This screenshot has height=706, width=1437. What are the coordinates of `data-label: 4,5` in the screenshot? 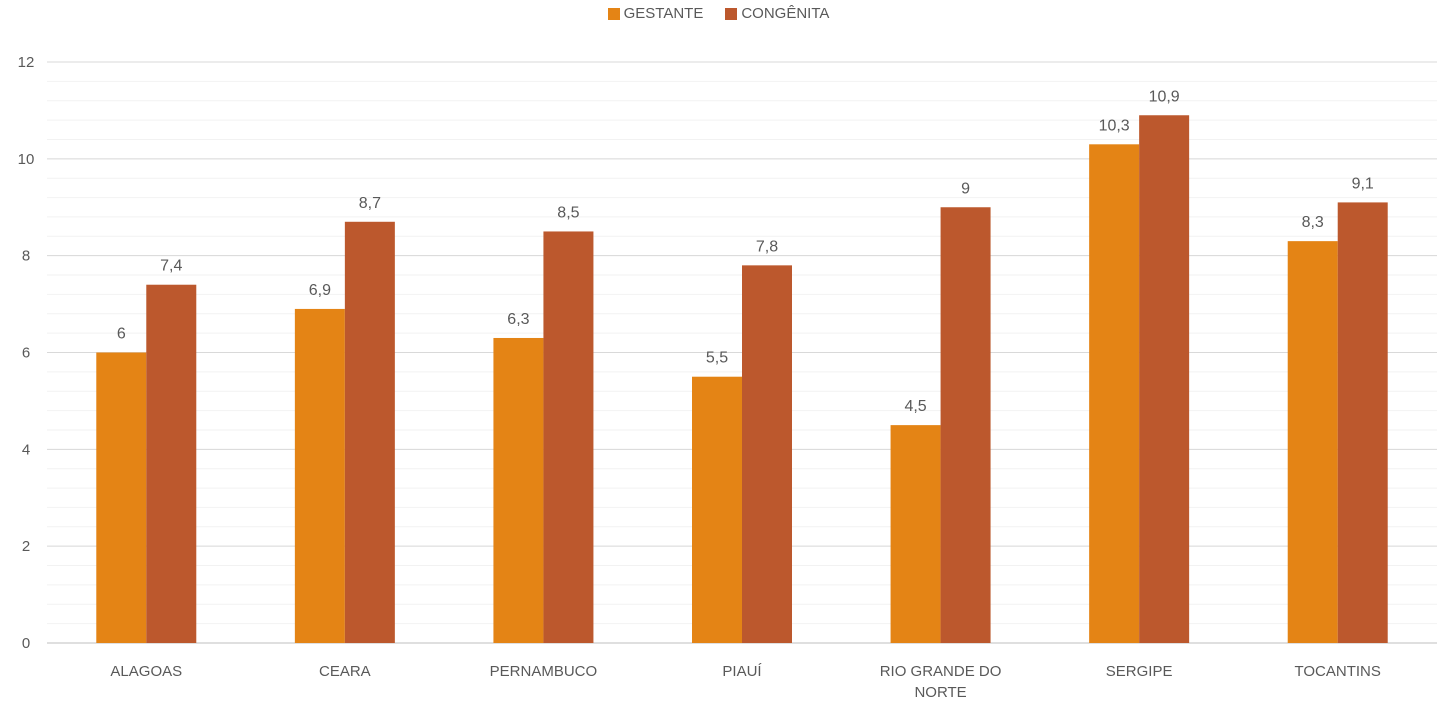 It's located at (915, 406).